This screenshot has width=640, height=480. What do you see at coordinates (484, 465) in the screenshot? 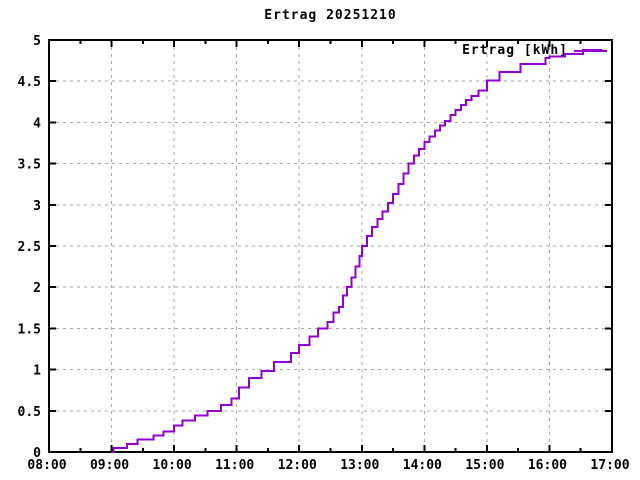
I see `x-tick-label: 15:00` at bounding box center [484, 465].